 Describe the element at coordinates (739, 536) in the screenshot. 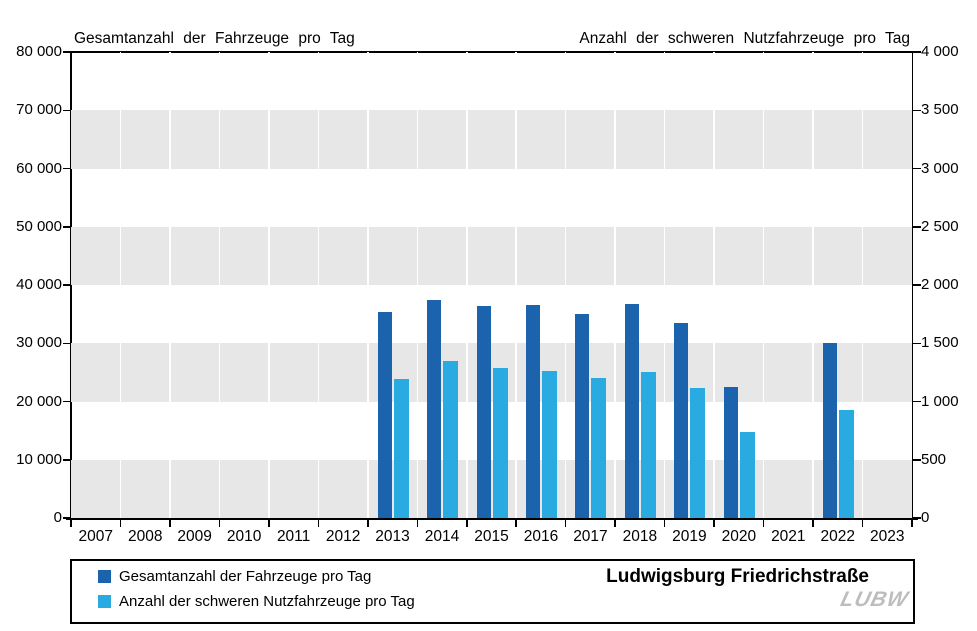

I see `x-axis-tick-label: 2020` at that location.